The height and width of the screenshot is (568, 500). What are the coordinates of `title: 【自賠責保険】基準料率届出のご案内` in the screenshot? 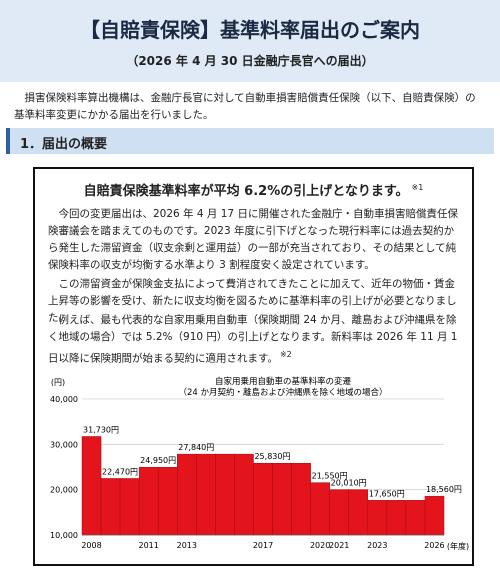 It's located at (250, 30).